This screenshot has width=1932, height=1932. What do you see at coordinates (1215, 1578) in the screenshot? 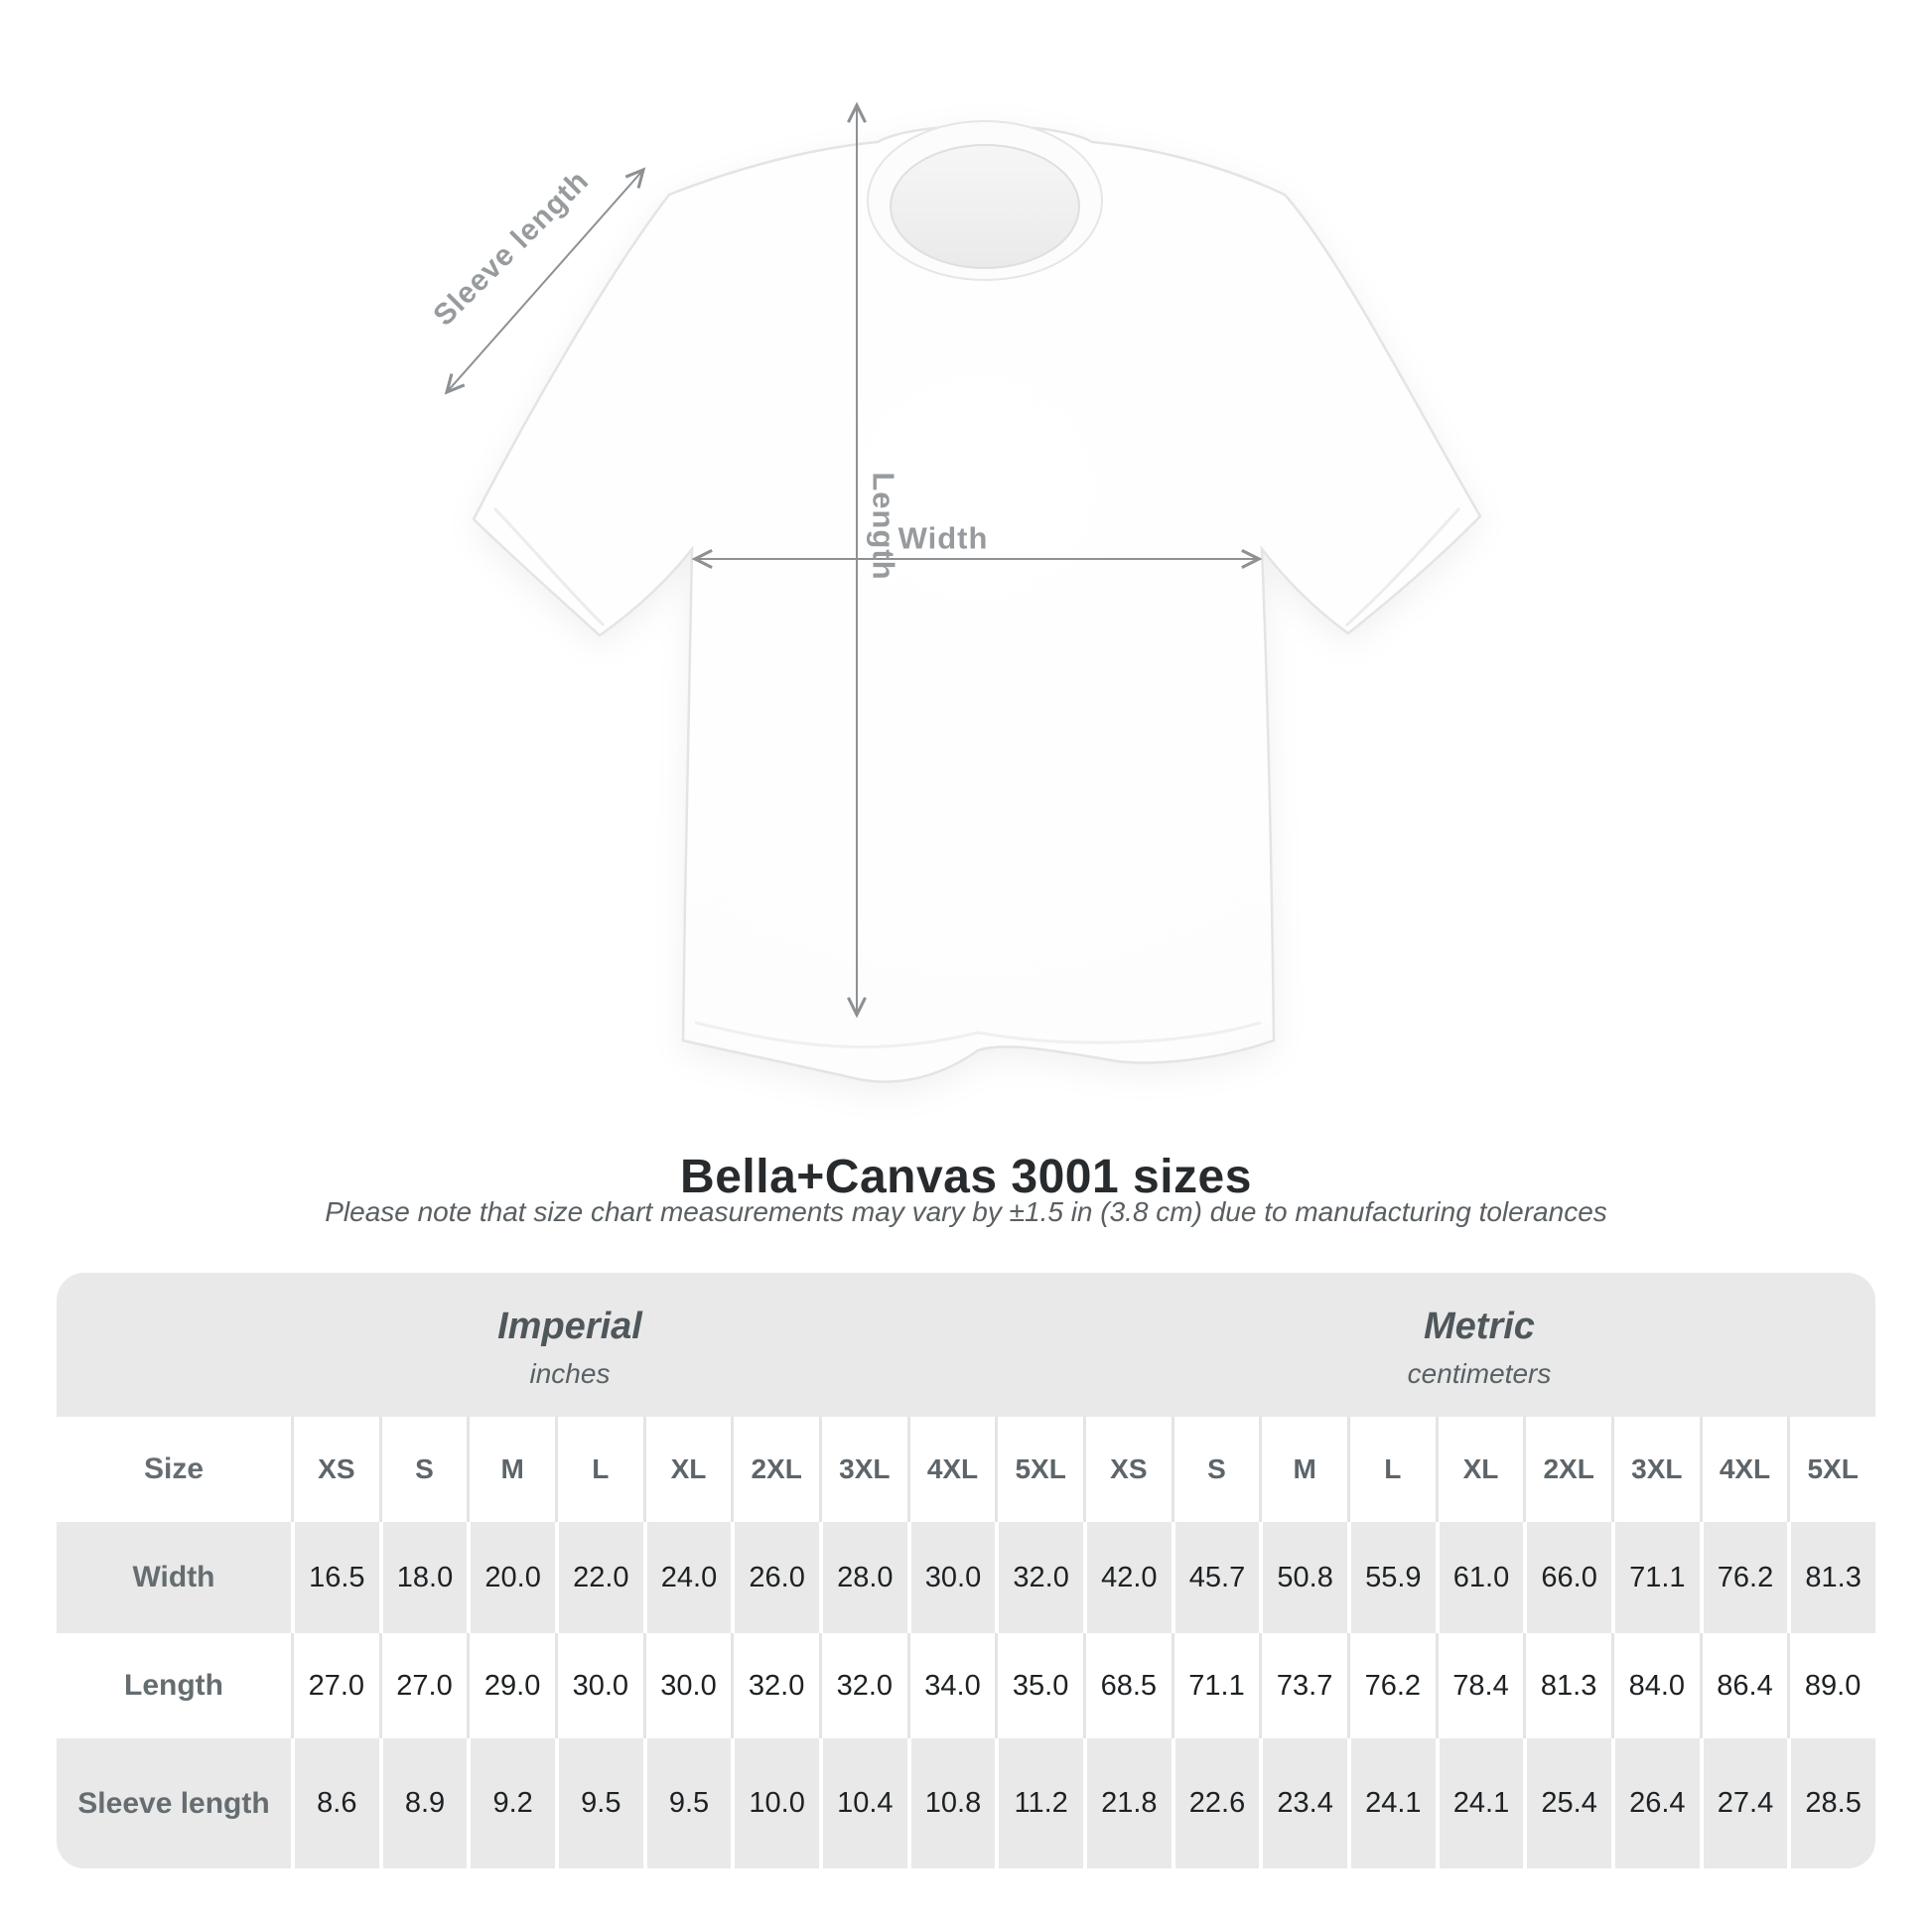
I see `table-cell: 45.7` at bounding box center [1215, 1578].